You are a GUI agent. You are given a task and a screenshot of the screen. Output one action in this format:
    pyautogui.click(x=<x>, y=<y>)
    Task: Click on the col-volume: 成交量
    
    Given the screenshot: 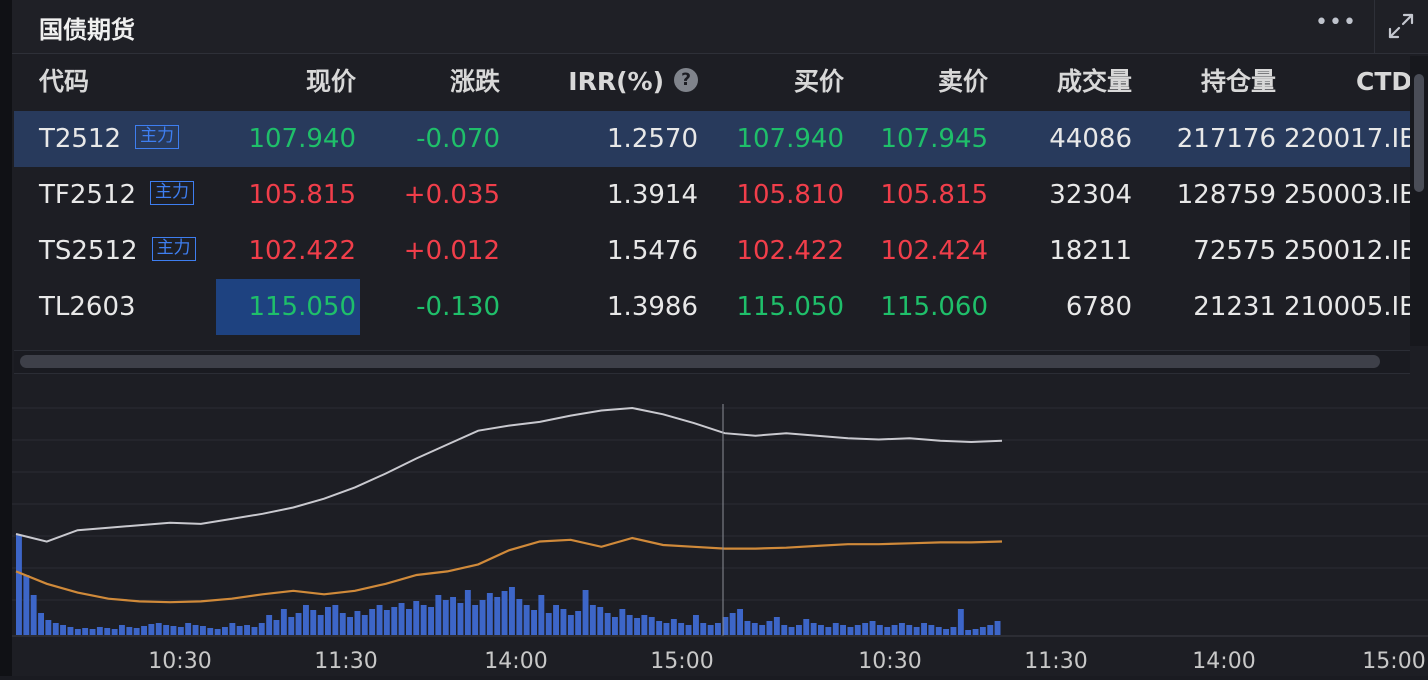 What is the action you would take?
    pyautogui.click(x=1094, y=81)
    